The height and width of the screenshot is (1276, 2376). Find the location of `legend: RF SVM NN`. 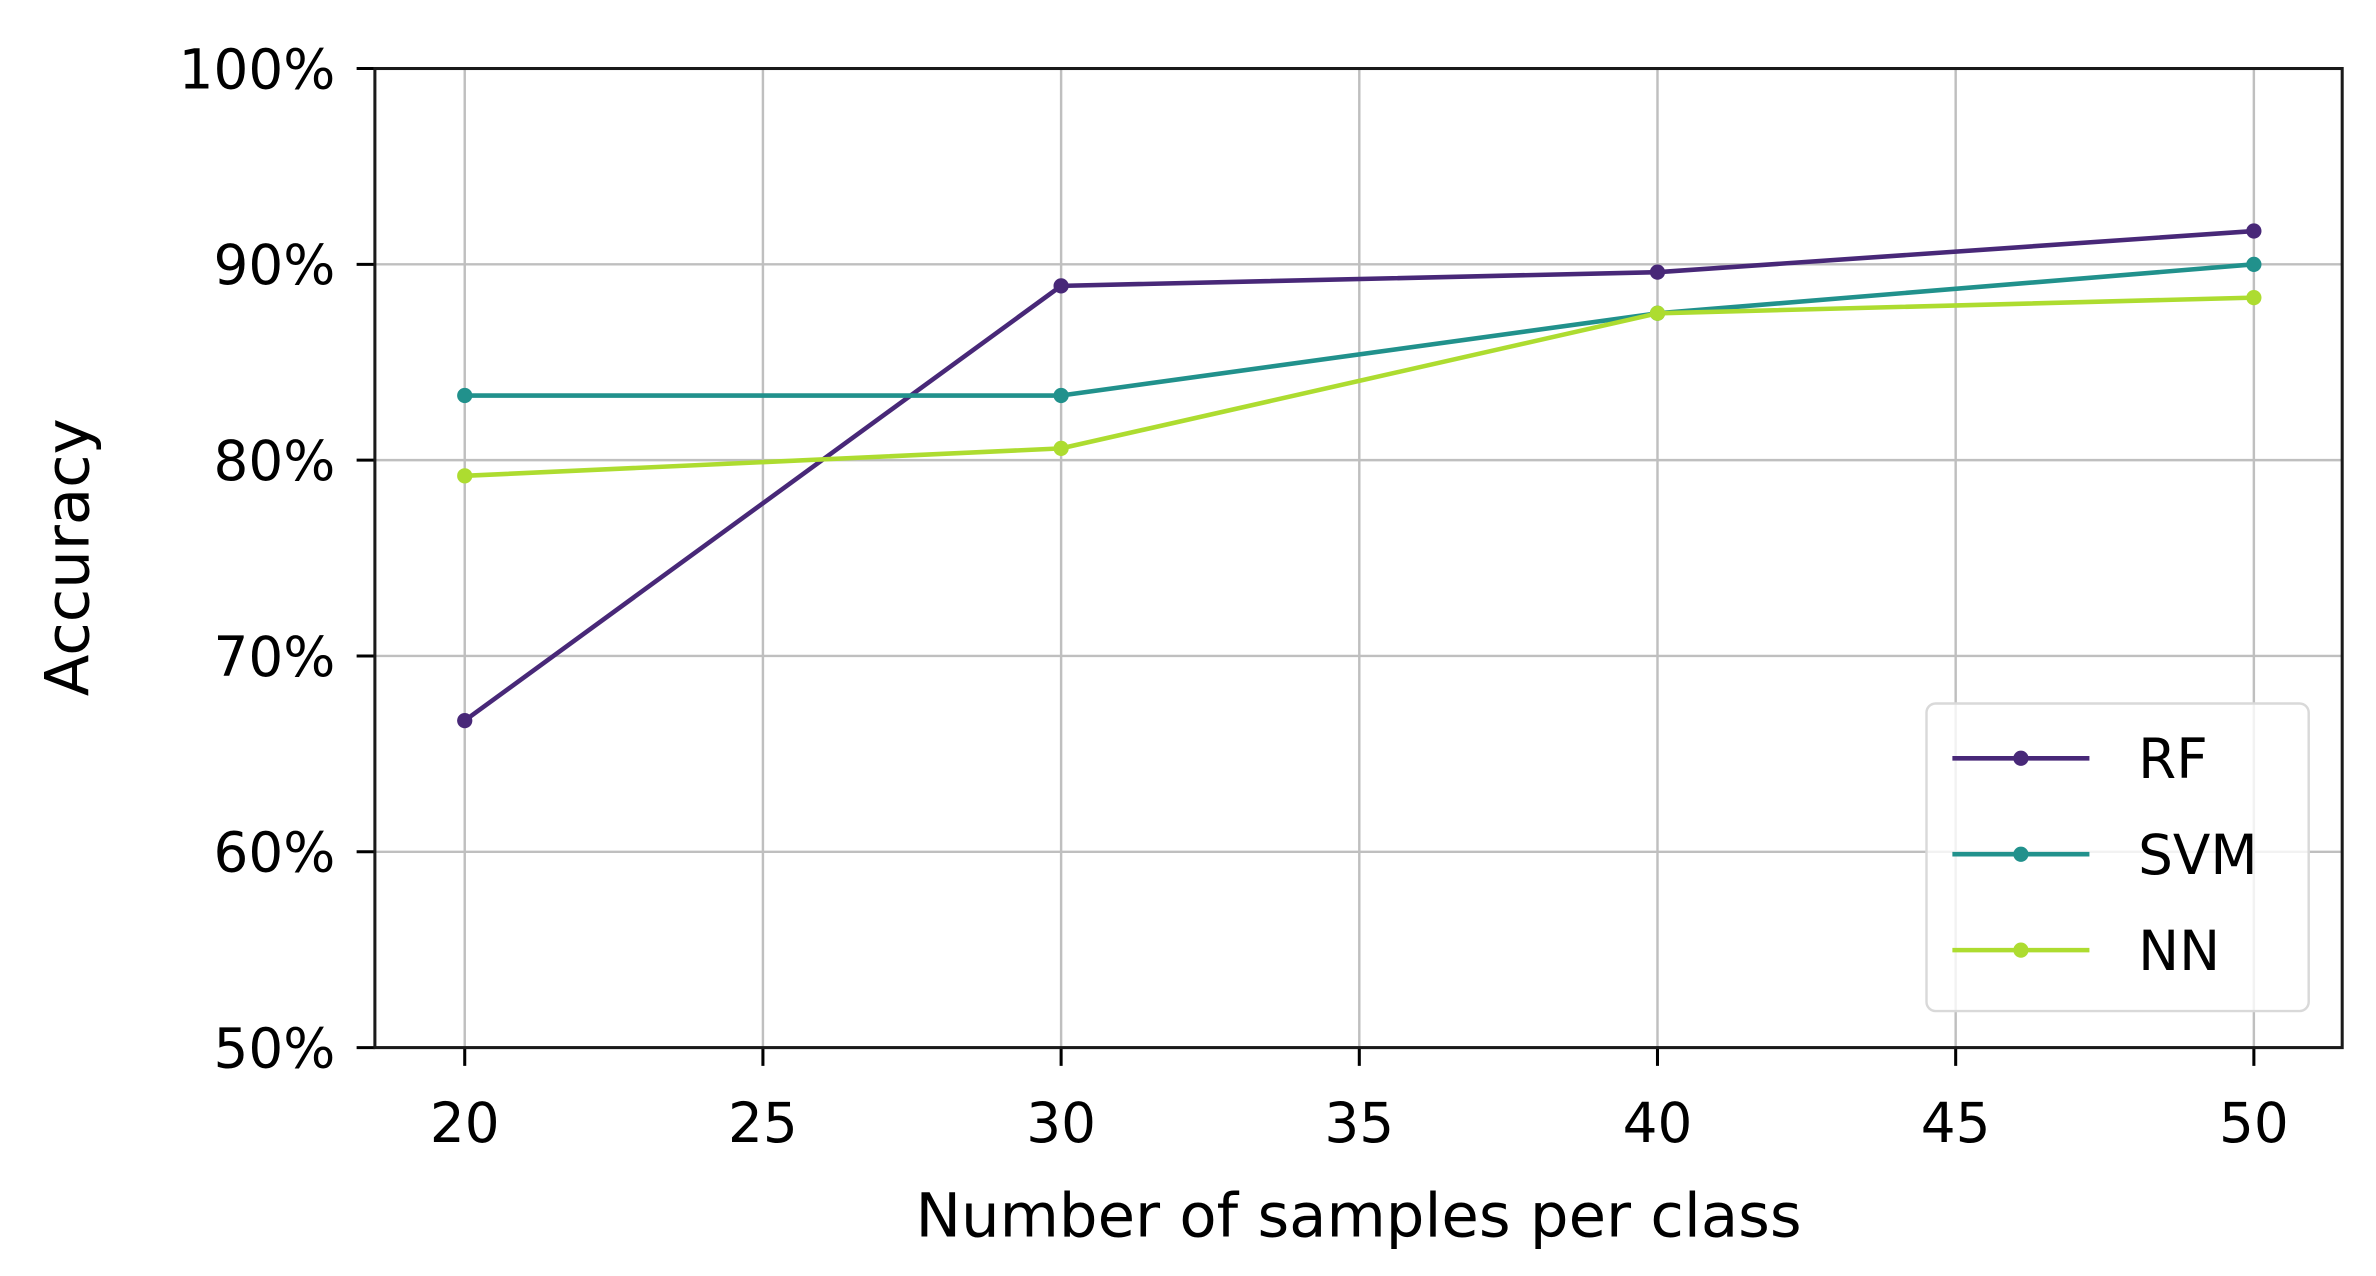

legend: RF SVM NN is located at coordinates (2117, 857).